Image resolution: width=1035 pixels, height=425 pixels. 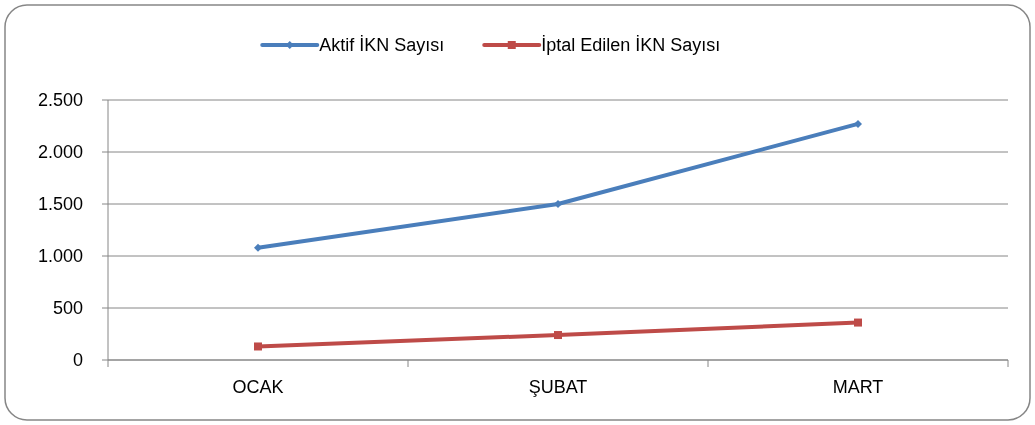 I want to click on y-tick-label: 500, so click(x=67, y=308).